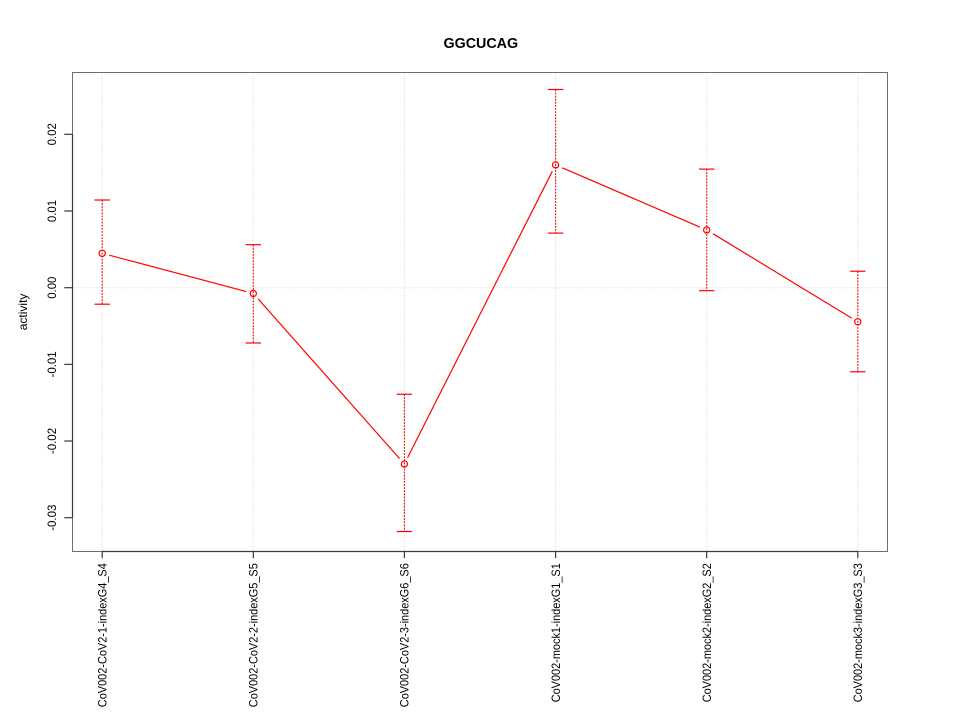  I want to click on svg-text: CoV002-mock3-indexG3_S3, so click(858, 632).